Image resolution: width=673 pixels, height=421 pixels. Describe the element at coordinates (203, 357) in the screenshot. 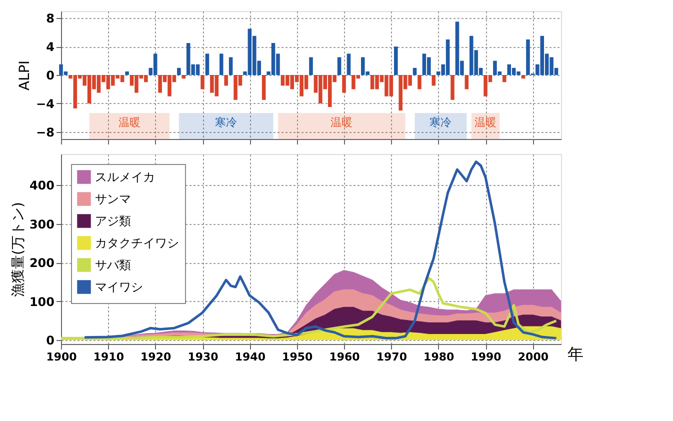

I see `x-tick-label: 1930` at that location.